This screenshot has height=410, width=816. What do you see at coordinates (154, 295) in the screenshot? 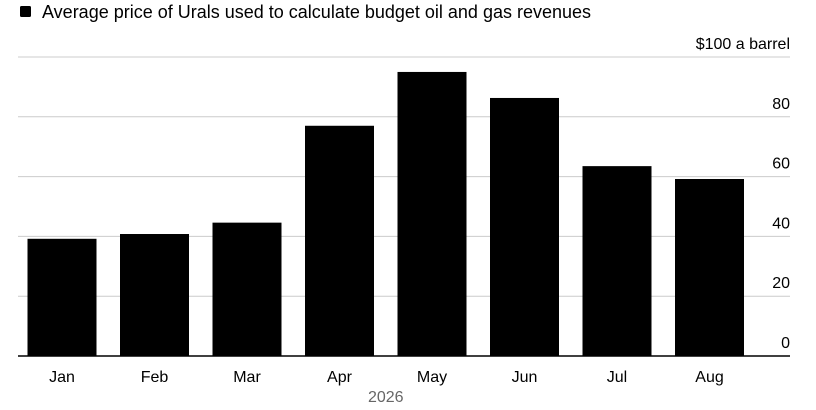
I see `bar-feb` at bounding box center [154, 295].